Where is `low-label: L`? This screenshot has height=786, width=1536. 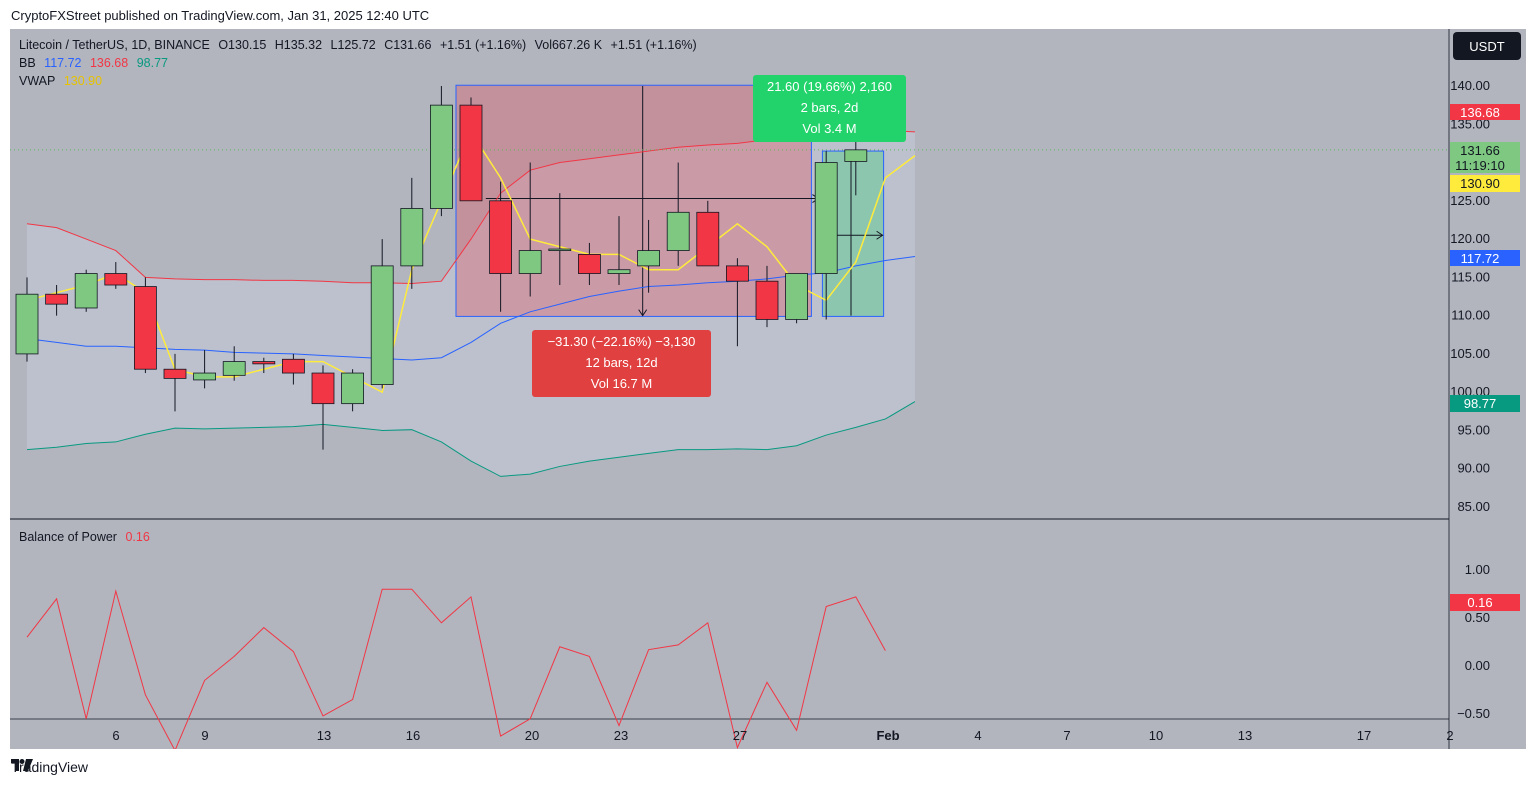 low-label: L is located at coordinates (334, 45).